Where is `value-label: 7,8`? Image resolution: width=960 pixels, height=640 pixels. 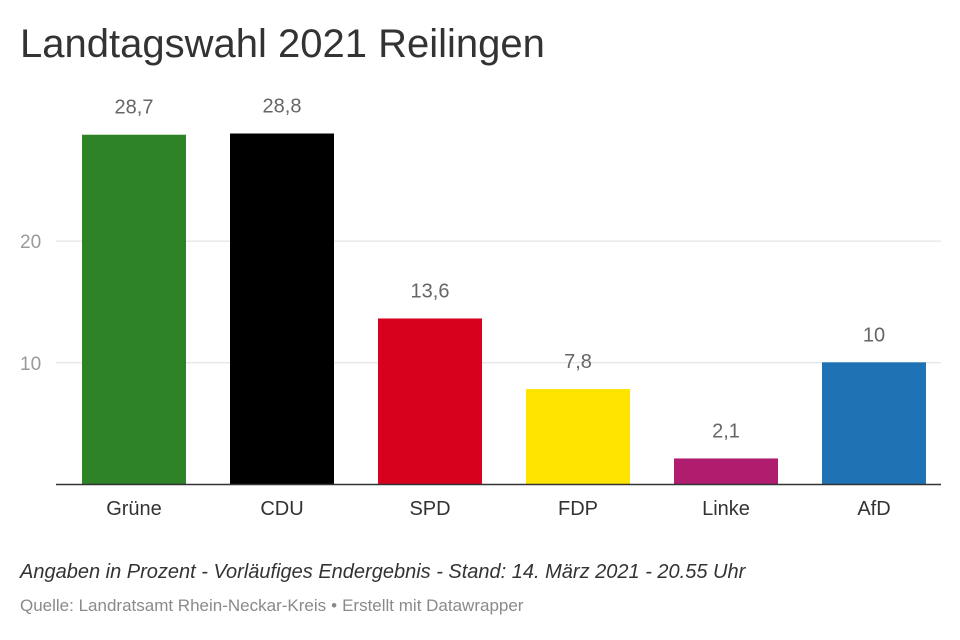
value-label: 7,8 is located at coordinates (578, 362).